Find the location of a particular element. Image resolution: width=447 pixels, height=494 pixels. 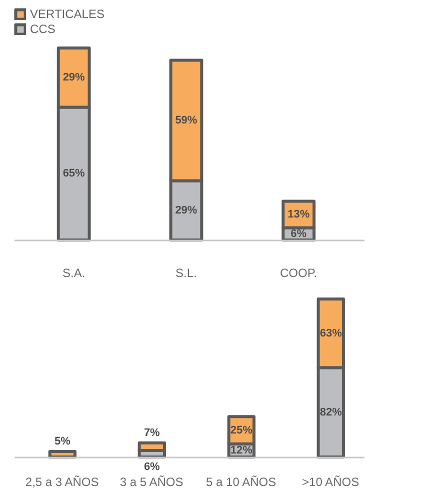

data-label: 25% is located at coordinates (241, 430).